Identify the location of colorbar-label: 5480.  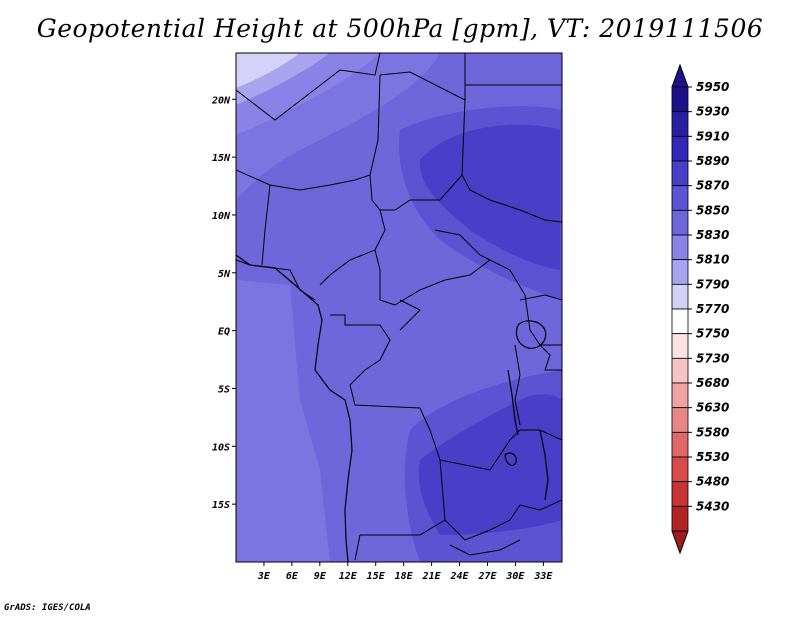
(712, 482).